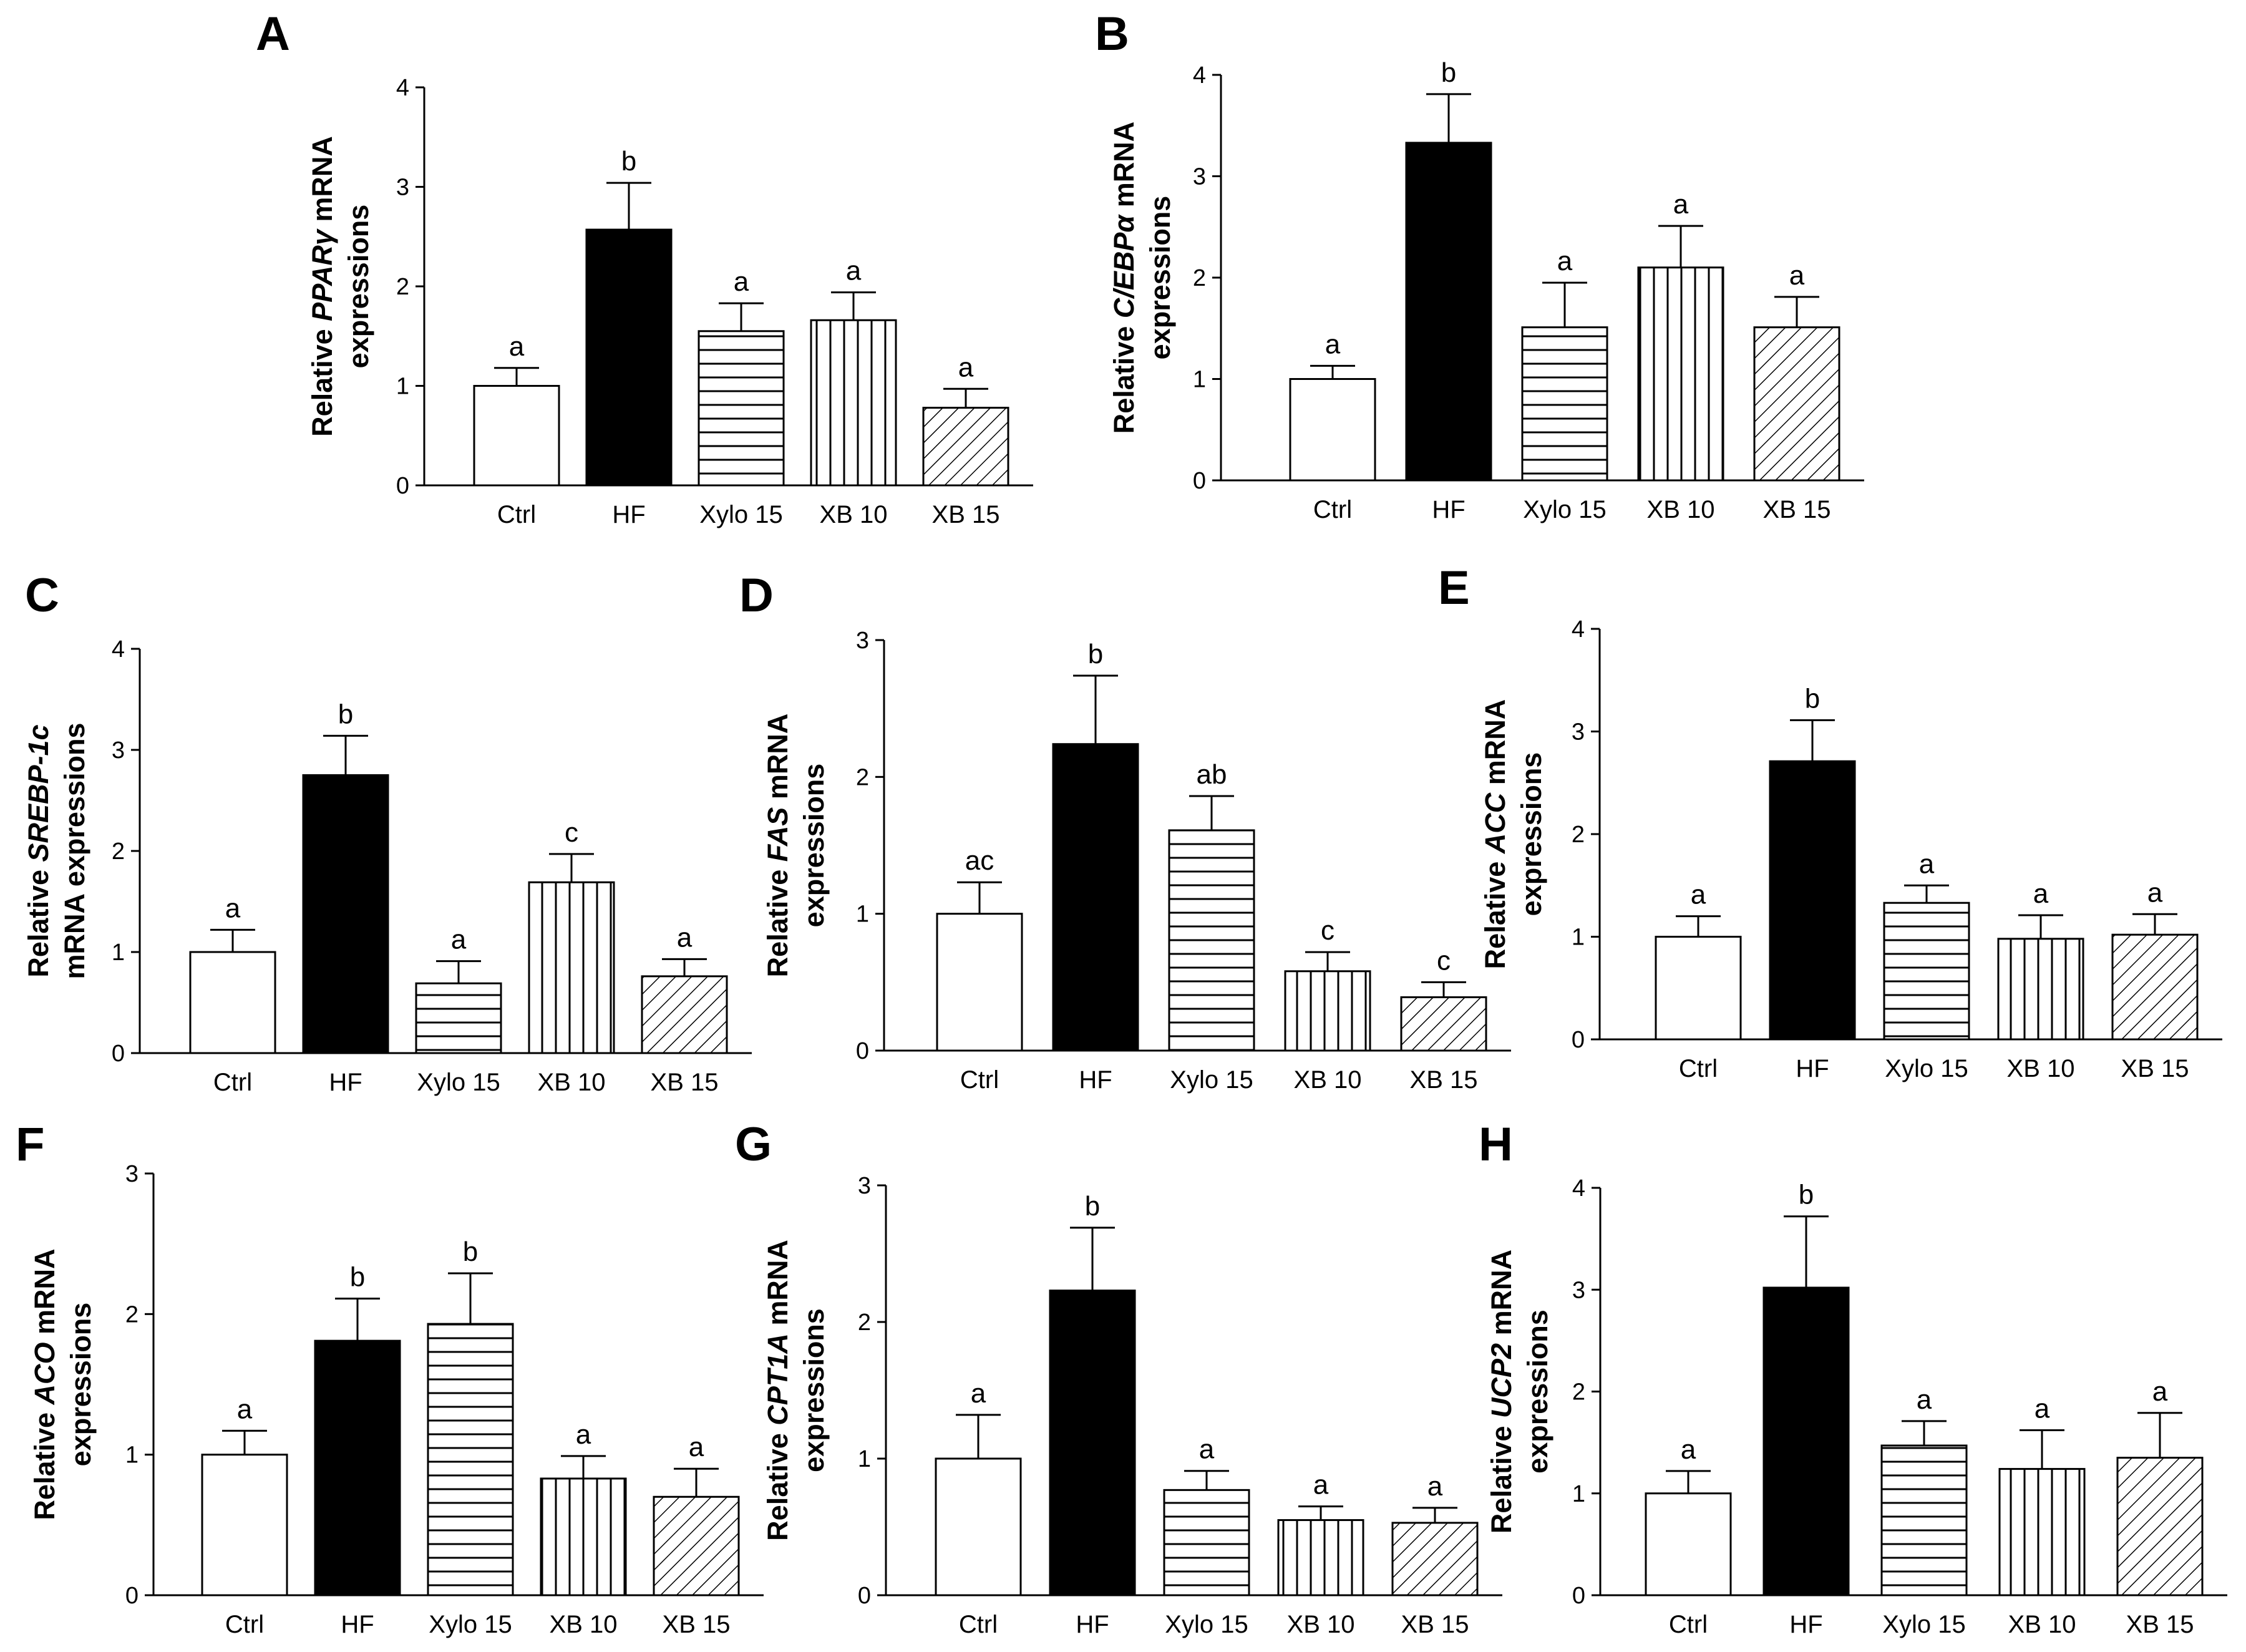 This screenshot has width=2246, height=1652. What do you see at coordinates (778, 834) in the screenshot?
I see `y-label-gene: FAS` at bounding box center [778, 834].